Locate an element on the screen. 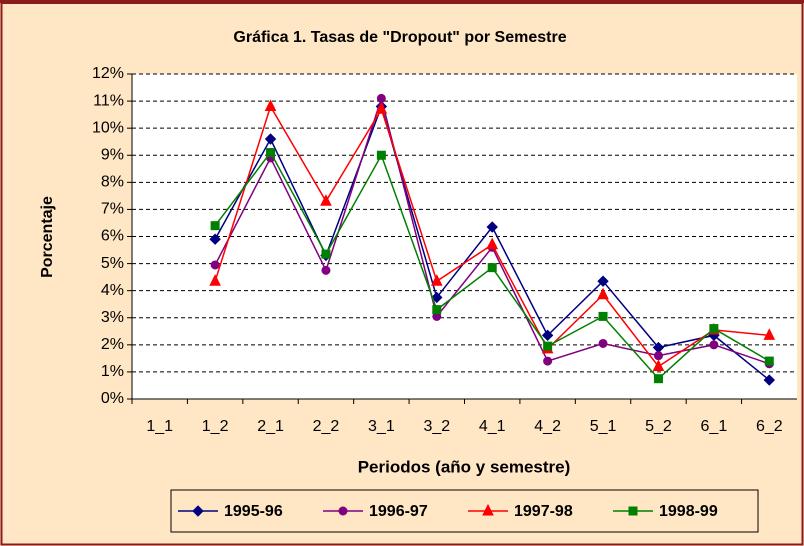 The height and width of the screenshot is (546, 804). y-tick-label: 4% is located at coordinates (112, 290).